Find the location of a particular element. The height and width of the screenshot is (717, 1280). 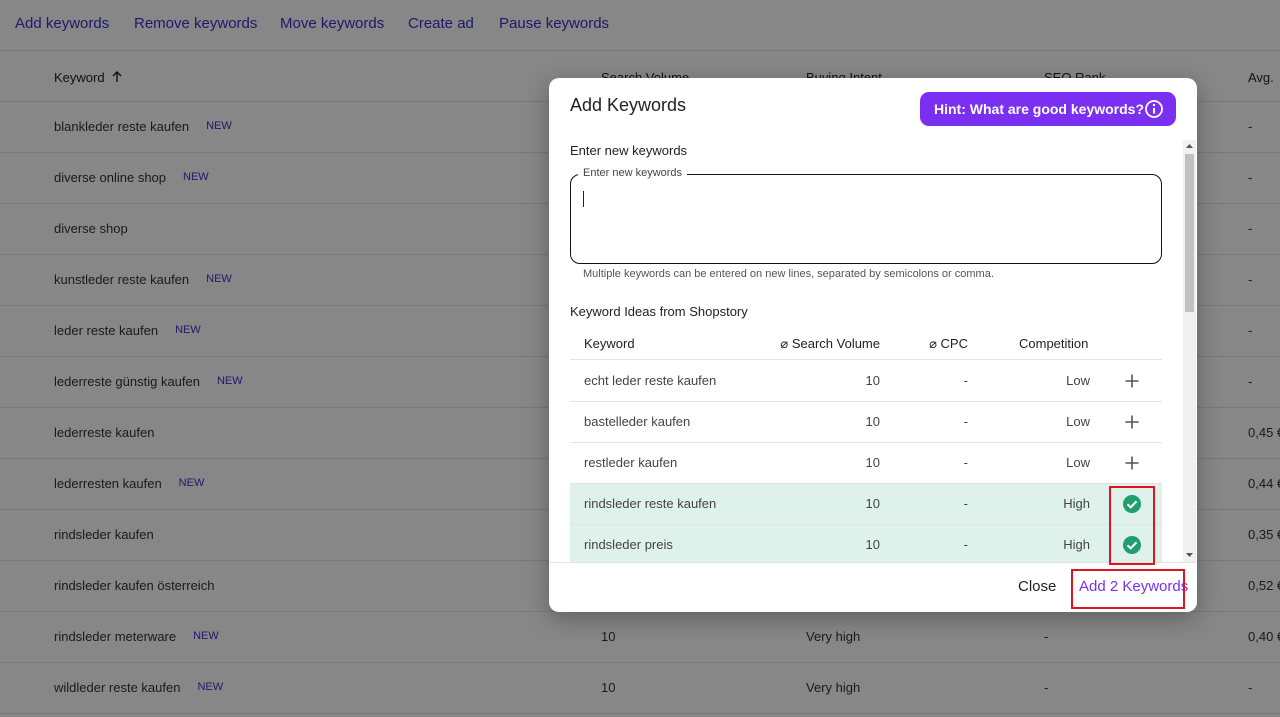

keyword-cell: wildleder reste kaufen is located at coordinates (117, 687).